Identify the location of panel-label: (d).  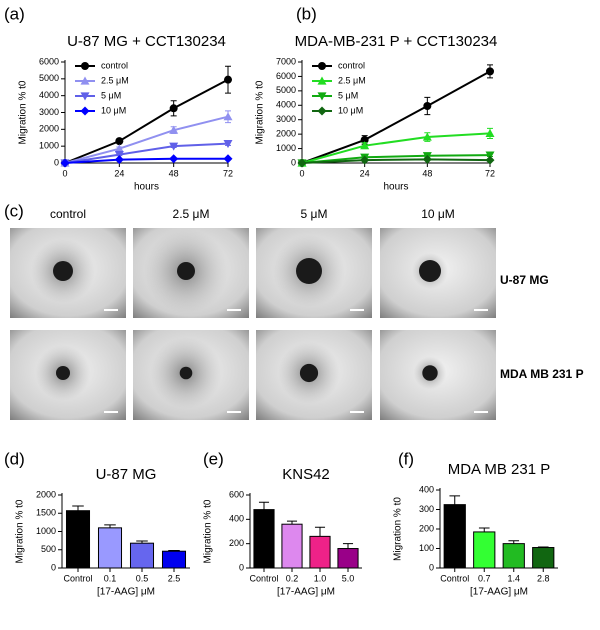
(14, 458).